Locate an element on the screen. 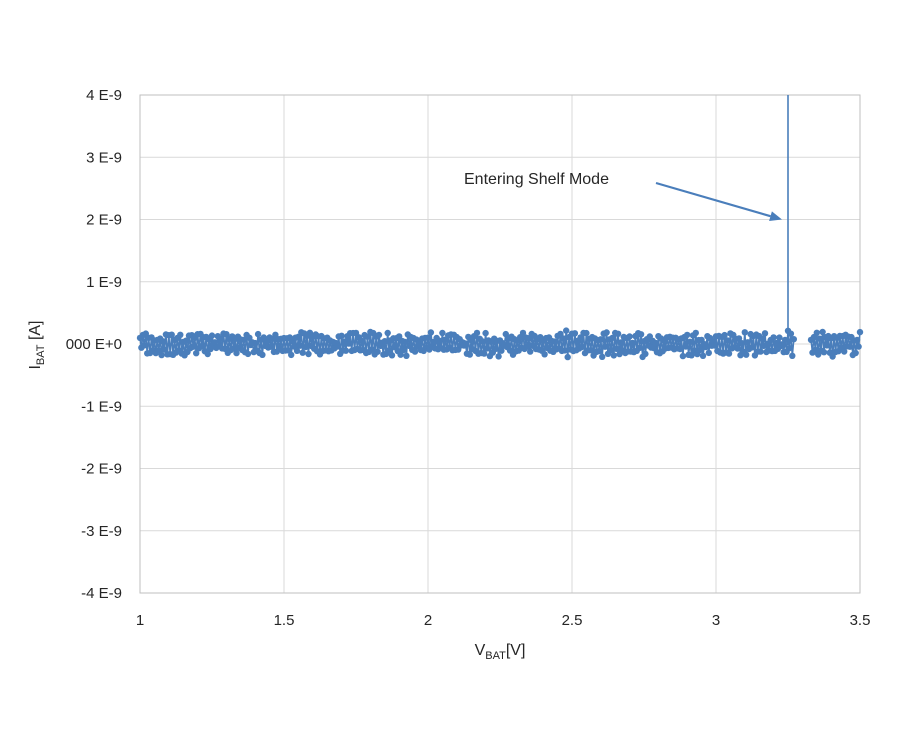 The width and height of the screenshot is (899, 748). y-tick-label: -1 E-9 is located at coordinates (101, 406).